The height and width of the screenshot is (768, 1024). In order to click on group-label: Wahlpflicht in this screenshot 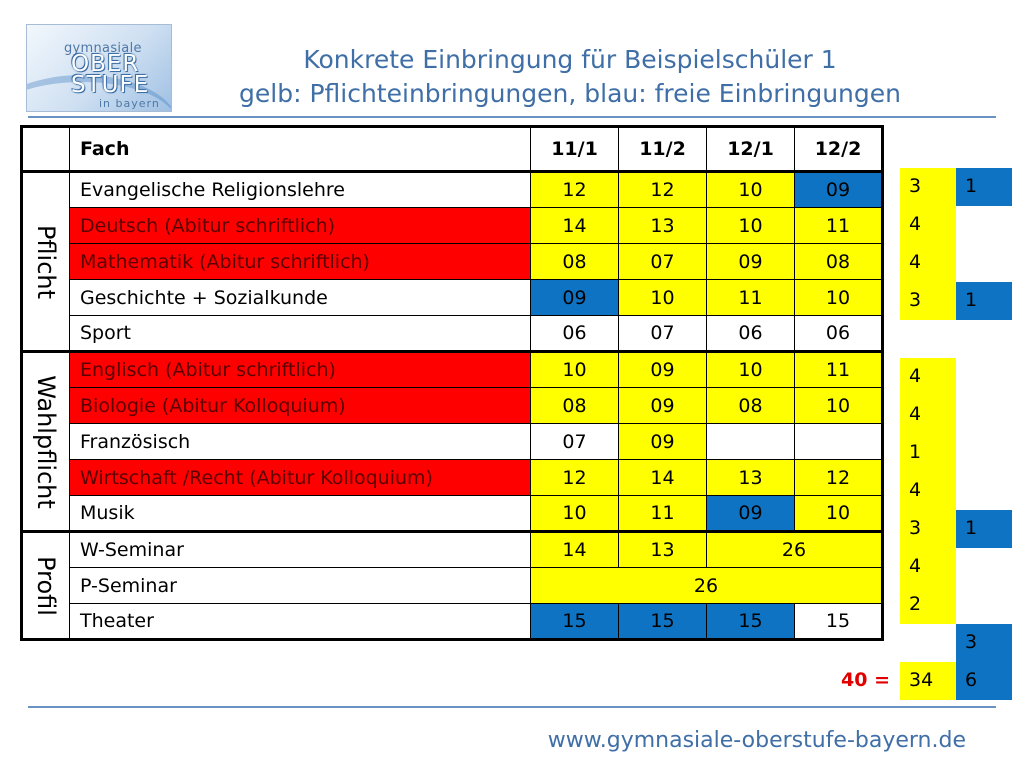, I will do `click(46, 441)`.